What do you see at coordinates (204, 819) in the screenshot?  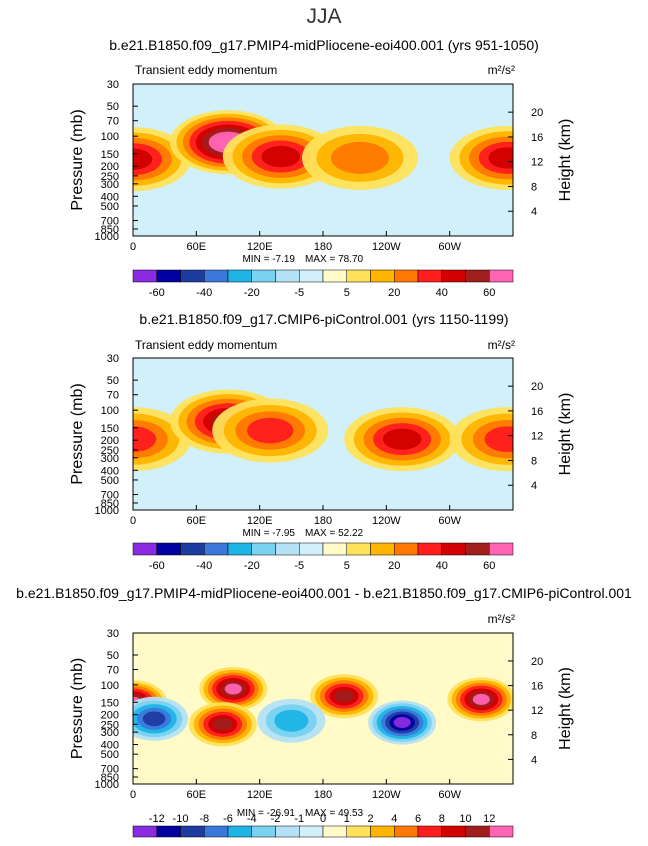 I see `colorbar-label: -8` at bounding box center [204, 819].